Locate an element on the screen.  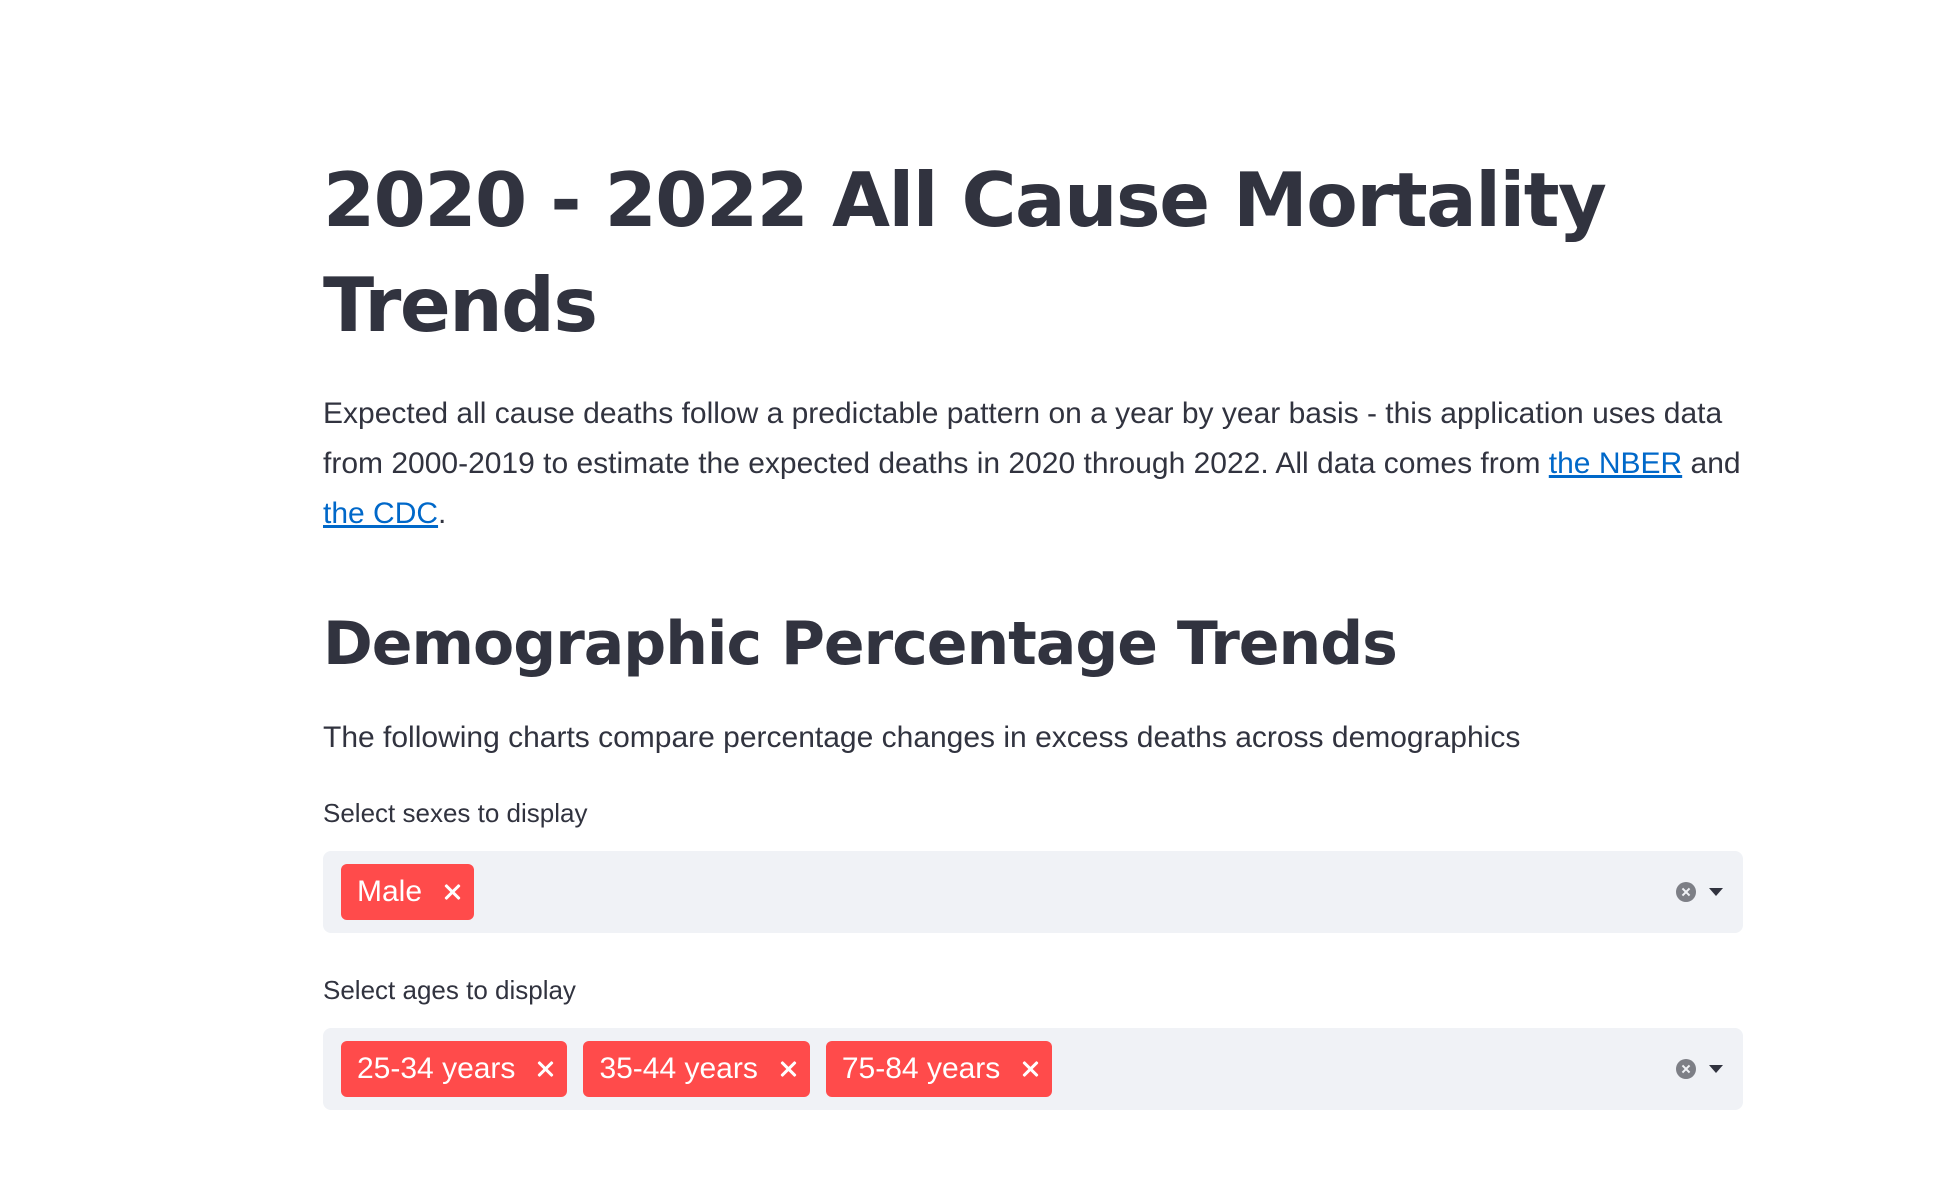
age-select-controls is located at coordinates (1699, 1069).